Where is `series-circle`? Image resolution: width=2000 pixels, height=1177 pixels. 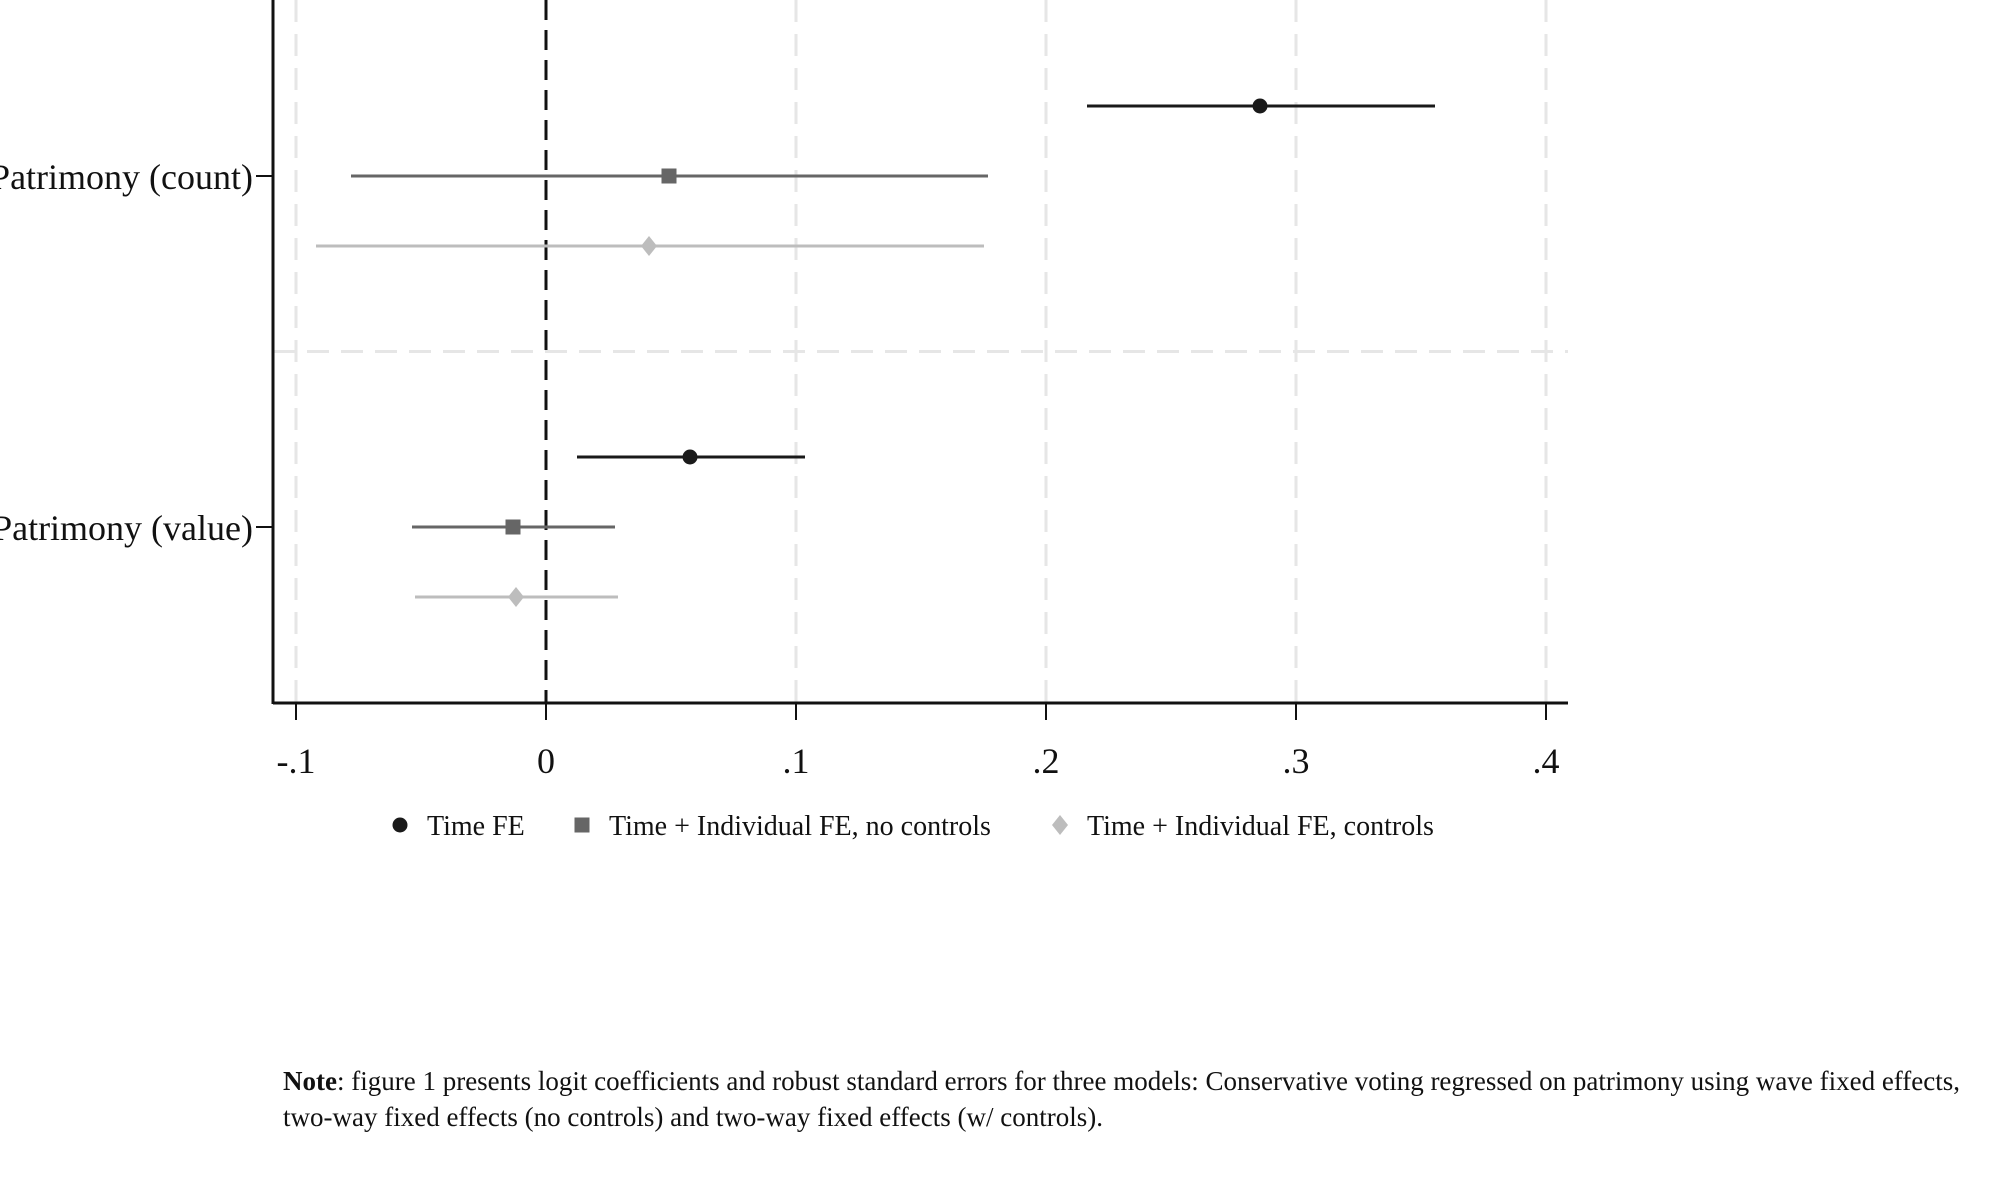 series-circle is located at coordinates (1006, 281).